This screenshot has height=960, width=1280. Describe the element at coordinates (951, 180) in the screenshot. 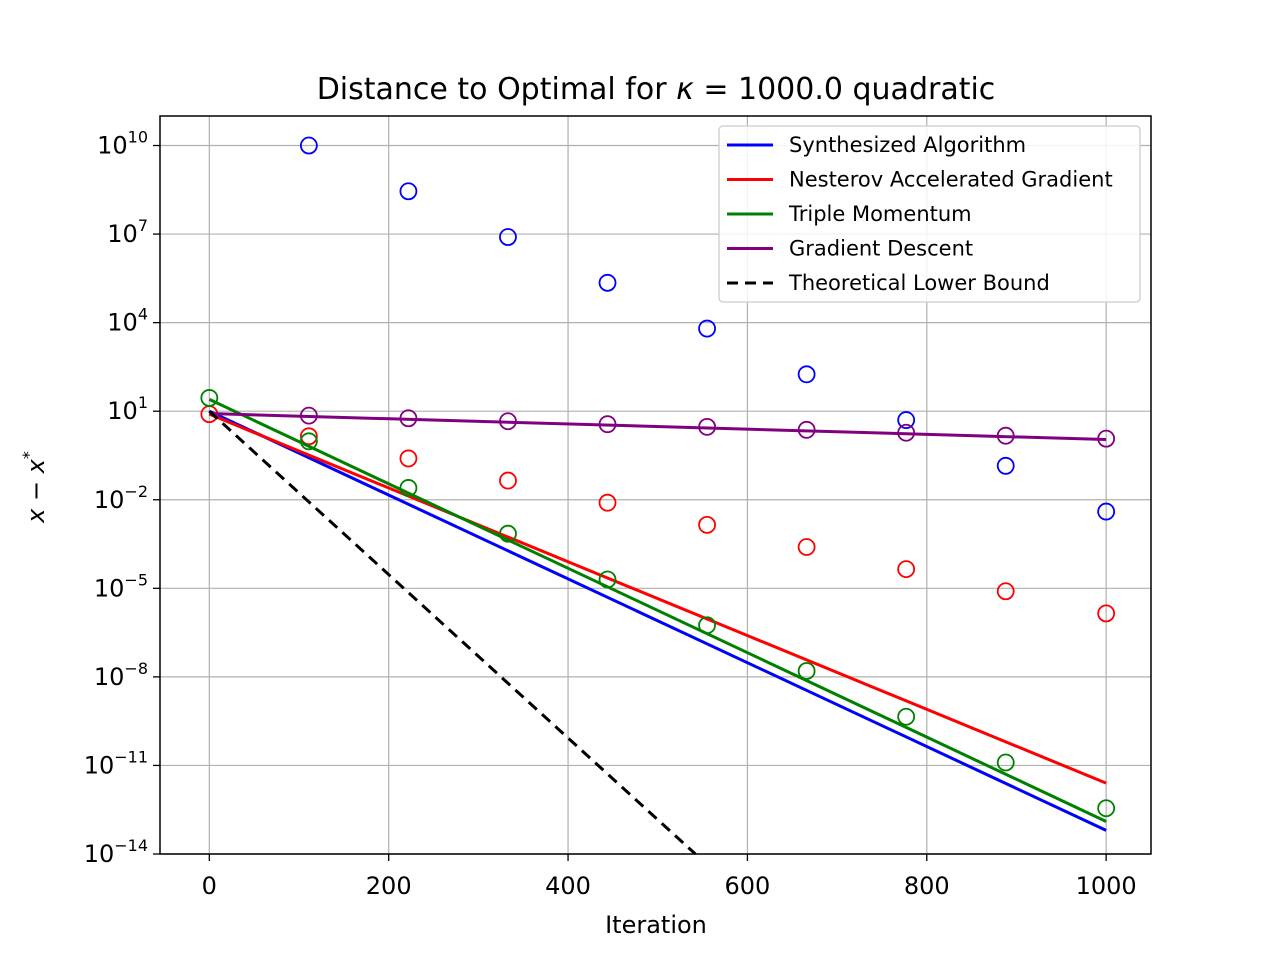

I see `legend-label: Nesterov Accelerated Gradient` at that location.